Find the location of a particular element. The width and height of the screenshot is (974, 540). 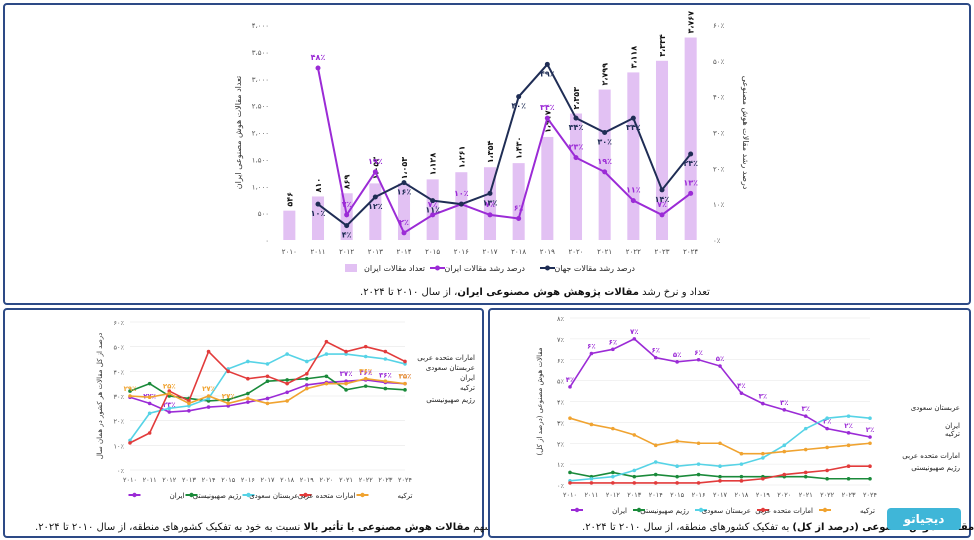

y-tick-label: ۱۰٪ is located at coordinates (119, 446).